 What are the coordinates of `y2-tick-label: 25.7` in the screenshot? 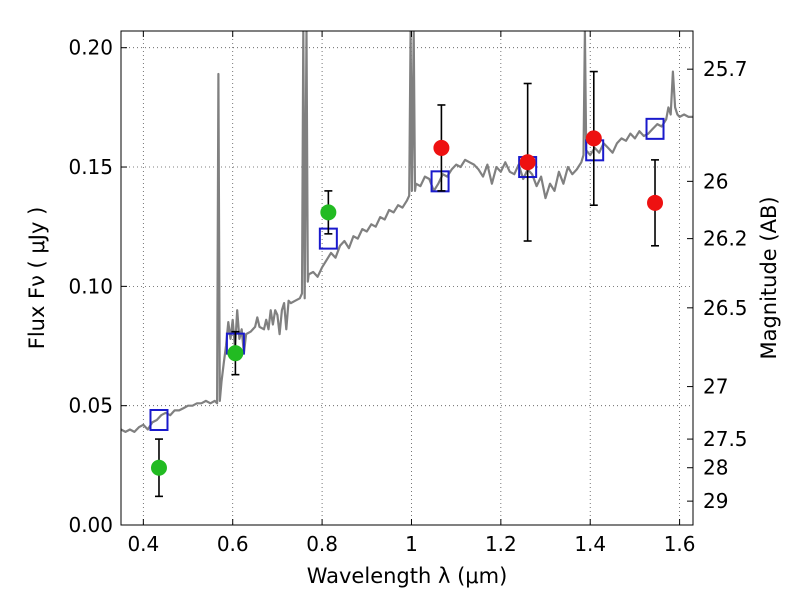 It's located at (725, 69).